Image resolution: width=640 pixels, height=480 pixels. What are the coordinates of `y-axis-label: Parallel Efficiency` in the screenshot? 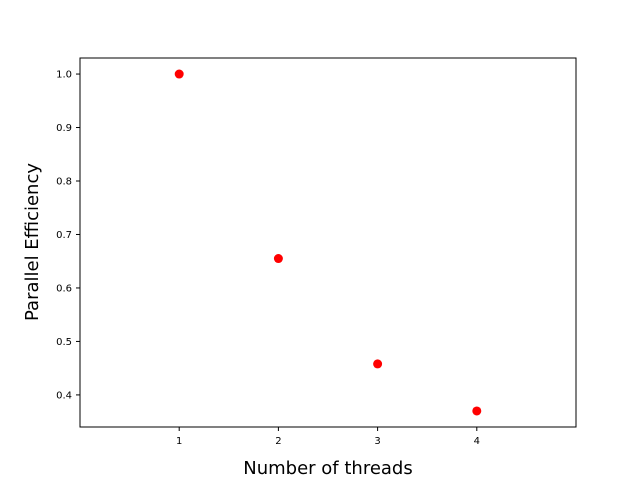 It's located at (32, 242).